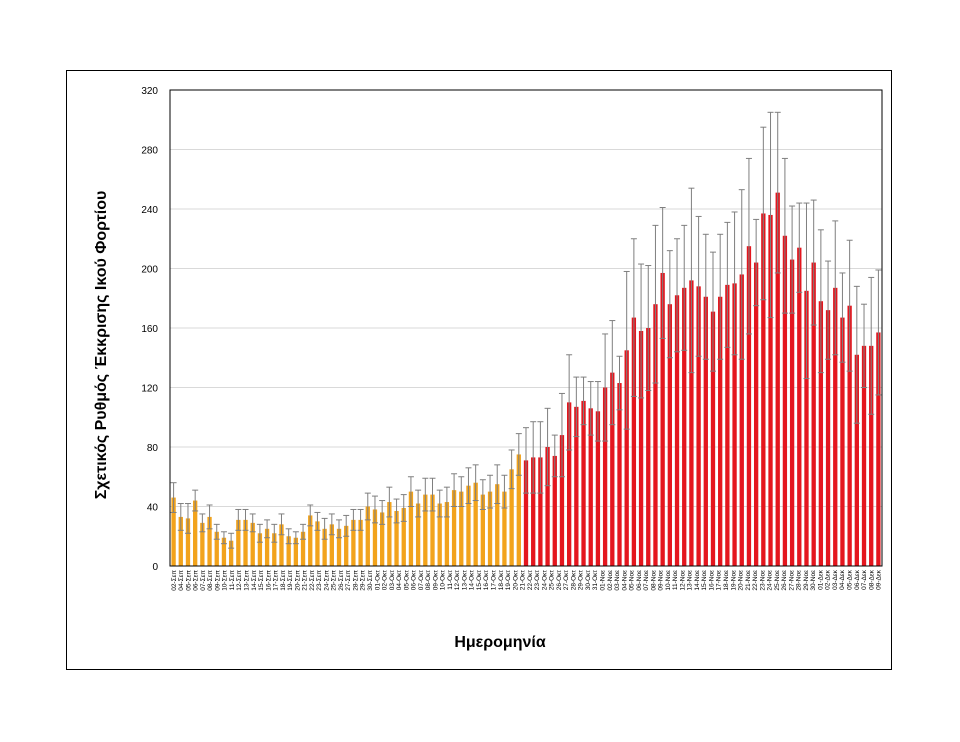  Describe the element at coordinates (428, 580) in the screenshot. I see `x-tick-label: 08-Οκτ` at that location.